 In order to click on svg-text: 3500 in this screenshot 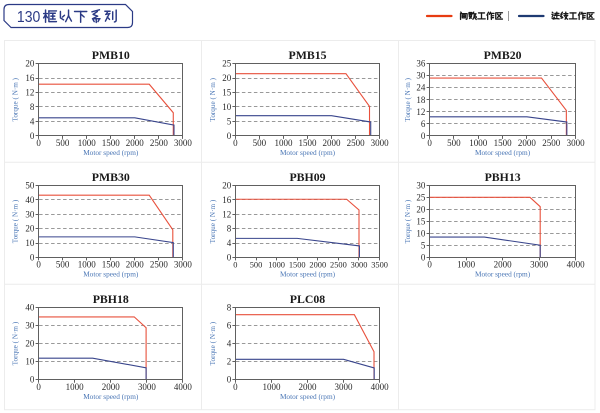, I will do `click(379, 265)`.